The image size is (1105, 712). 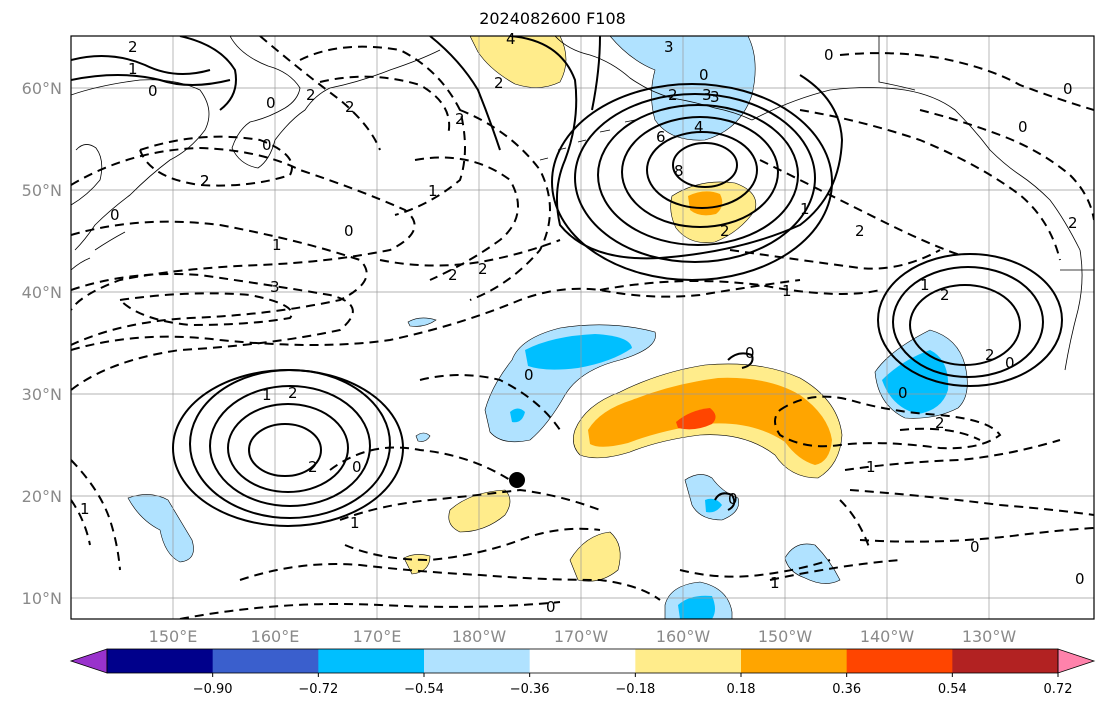 What do you see at coordinates (713, 505) in the screenshot?
I see `shade-cyan-hawaii` at bounding box center [713, 505].